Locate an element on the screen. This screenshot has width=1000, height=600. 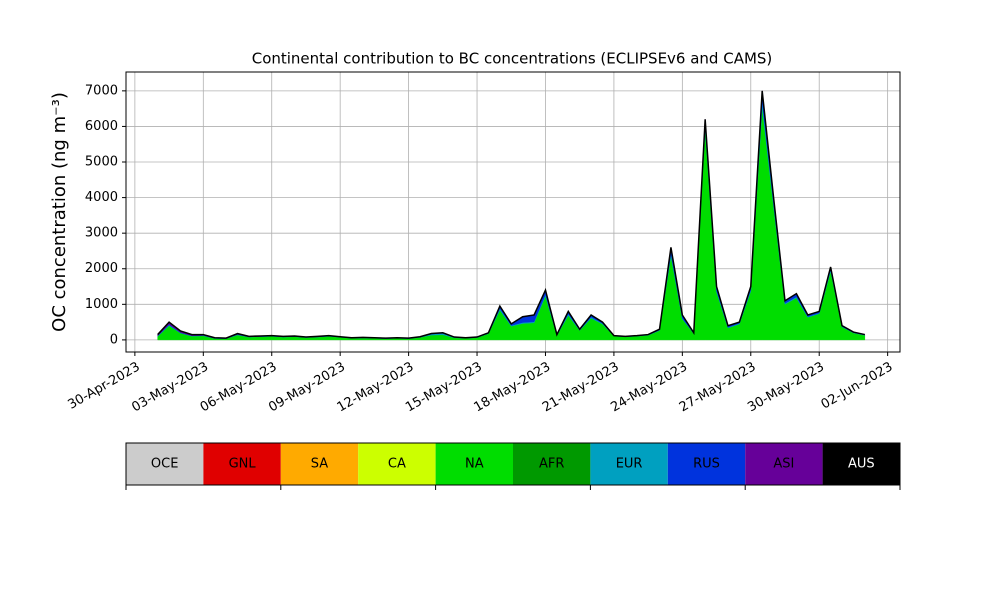
x-tick-label: 15-May-2023 is located at coordinates (444, 388).